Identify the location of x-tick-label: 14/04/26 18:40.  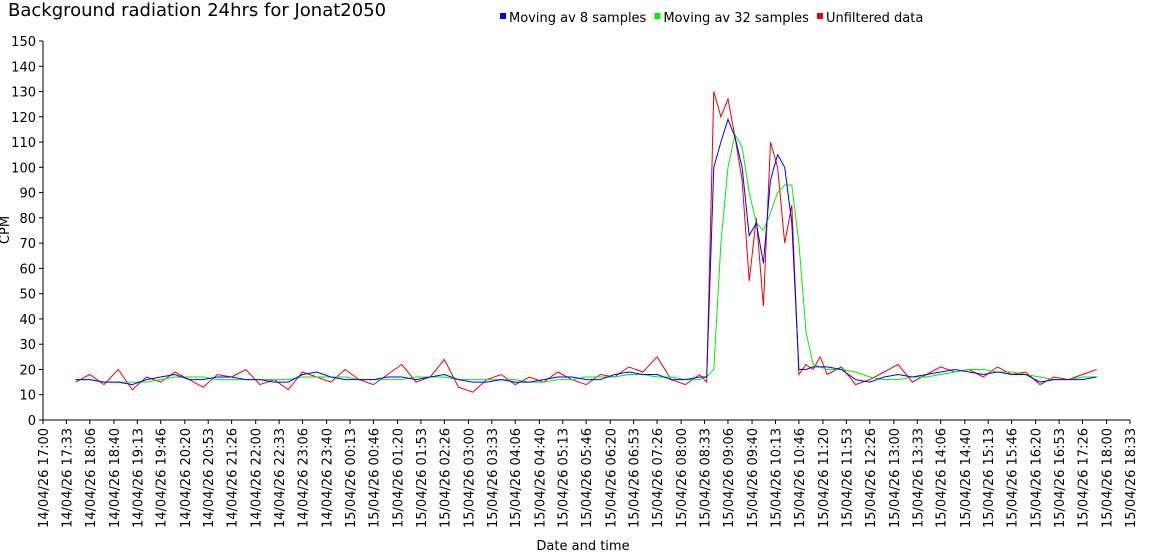
(115, 478).